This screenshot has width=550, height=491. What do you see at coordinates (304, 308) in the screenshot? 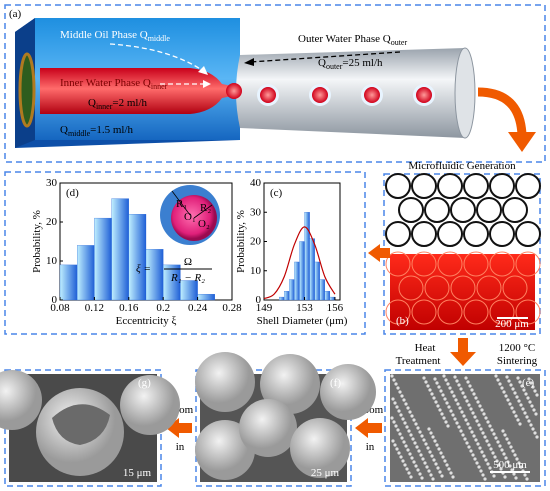
I see `x-tick-label: 153` at bounding box center [304, 308].